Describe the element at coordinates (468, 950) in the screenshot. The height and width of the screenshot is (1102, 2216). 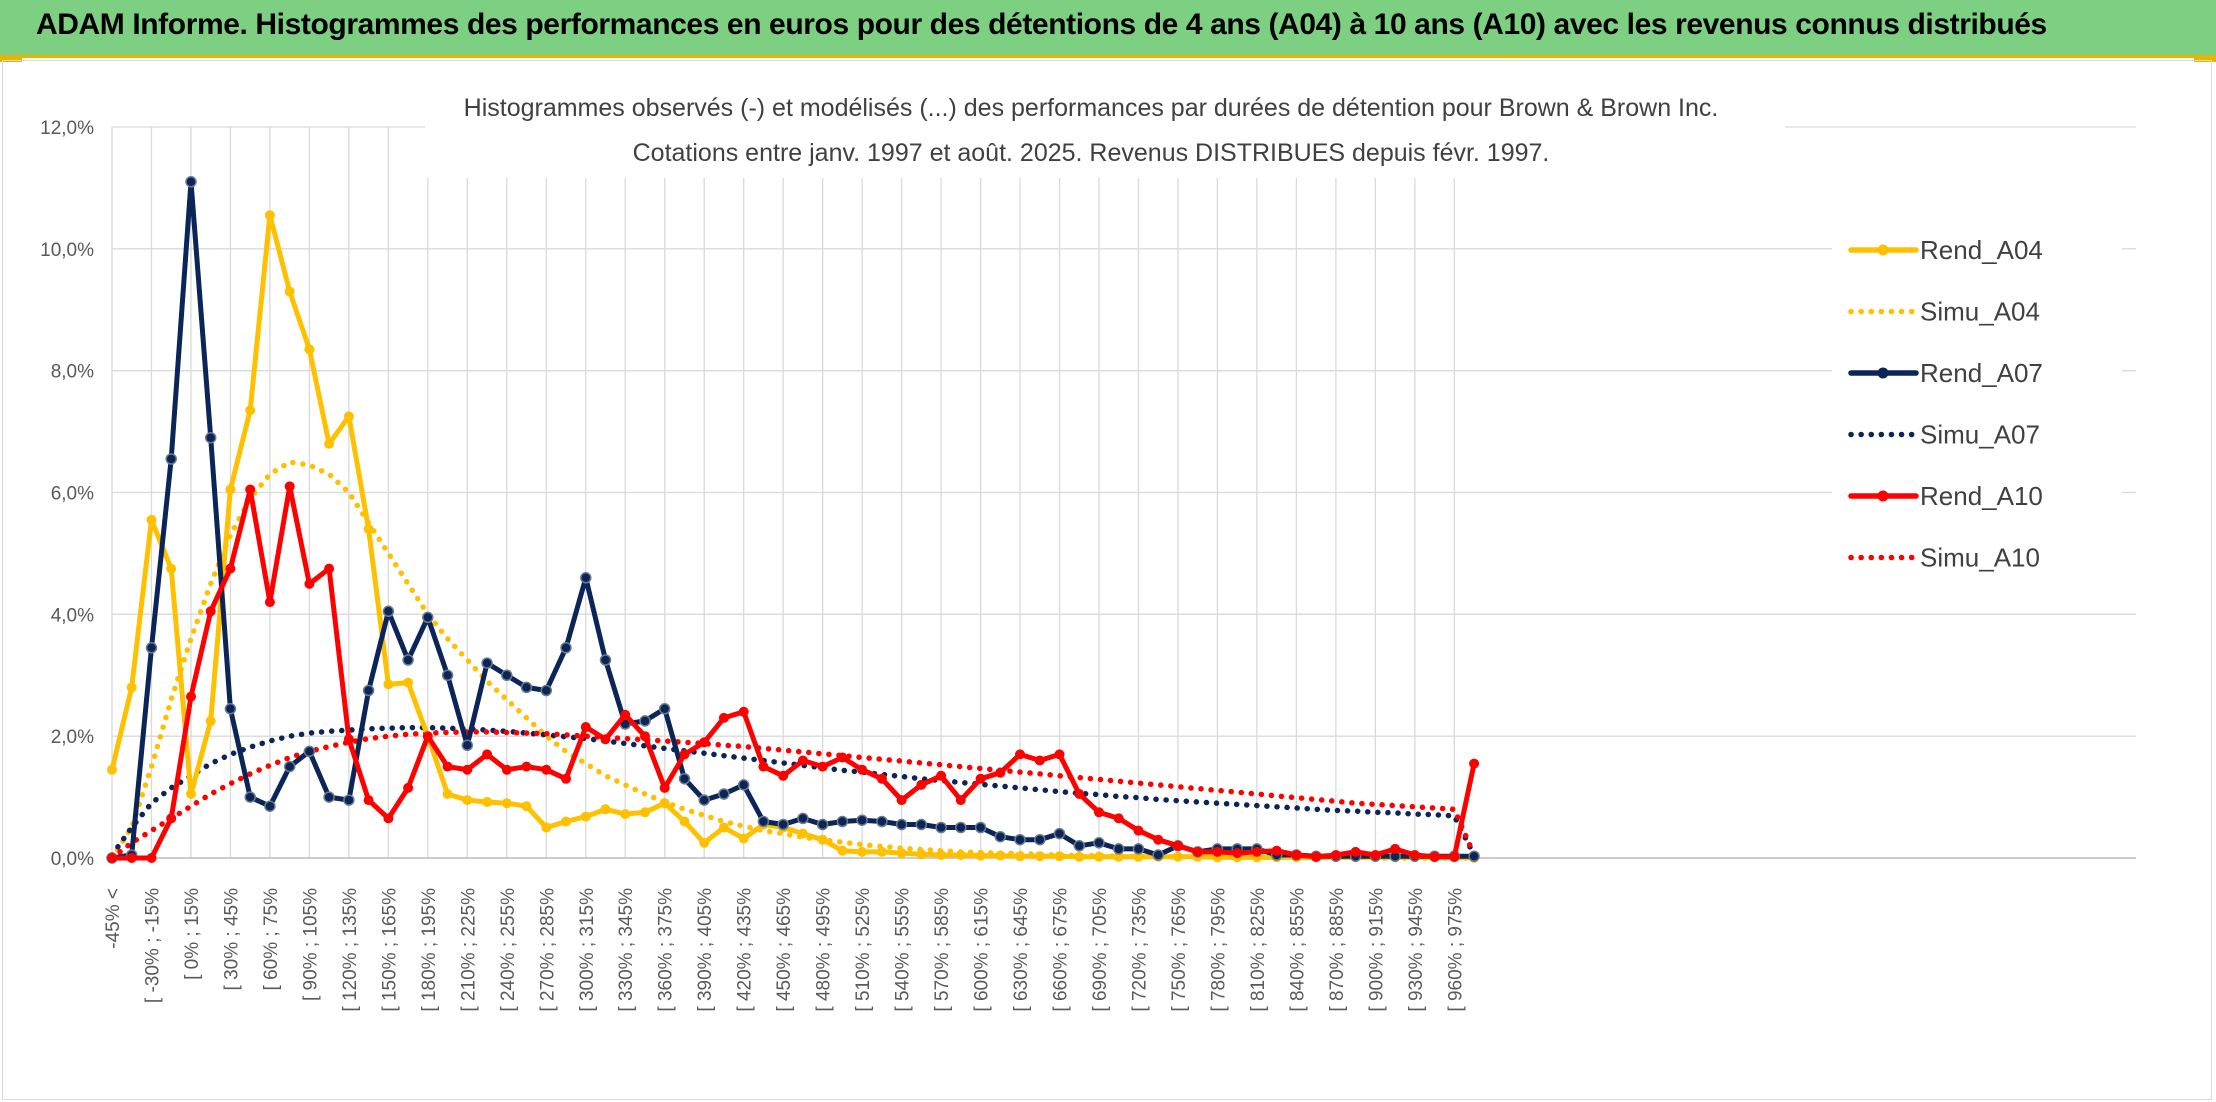
I see `x-tick-label: [ 210% ; 225%` at that location.